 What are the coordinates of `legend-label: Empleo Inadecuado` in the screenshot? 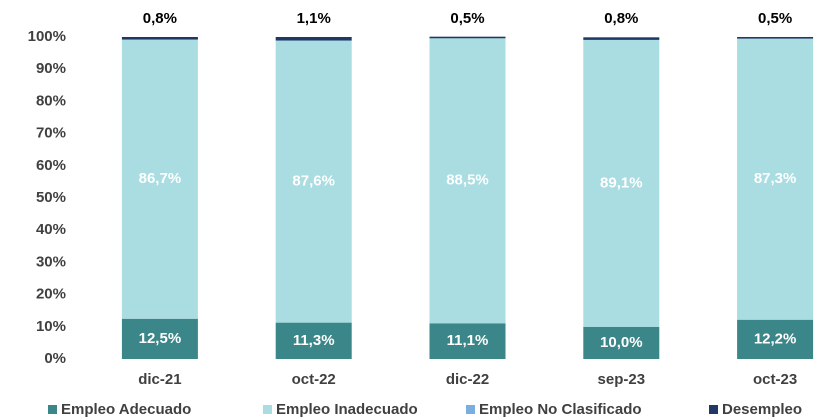 It's located at (347, 409).